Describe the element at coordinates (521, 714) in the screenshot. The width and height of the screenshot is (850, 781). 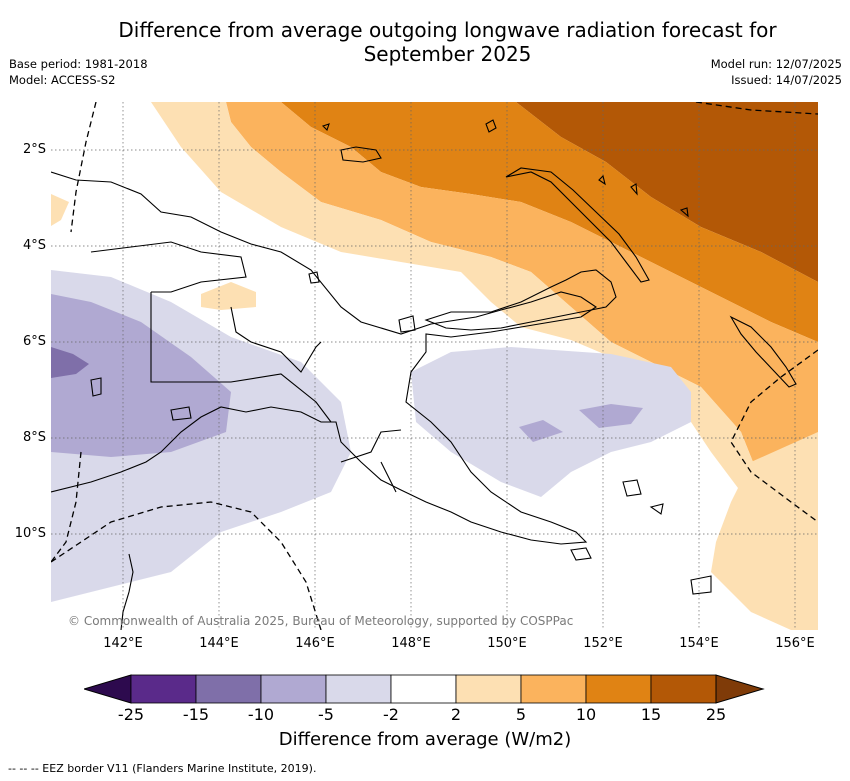
I see `colorbar-tick-label: 5` at that location.